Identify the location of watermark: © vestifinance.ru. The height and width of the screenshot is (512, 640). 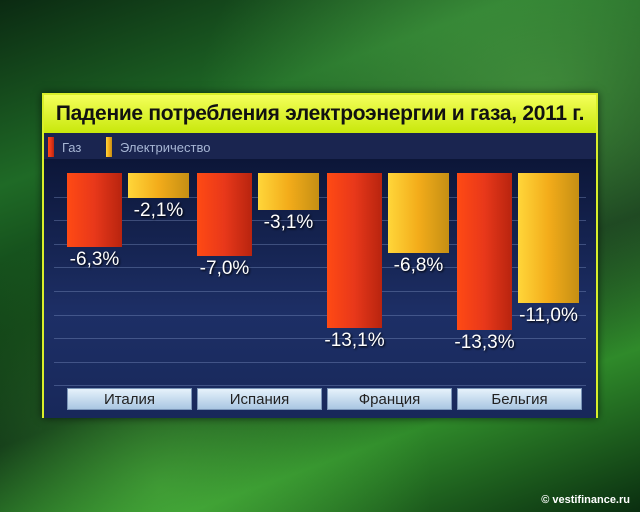
(585, 500).